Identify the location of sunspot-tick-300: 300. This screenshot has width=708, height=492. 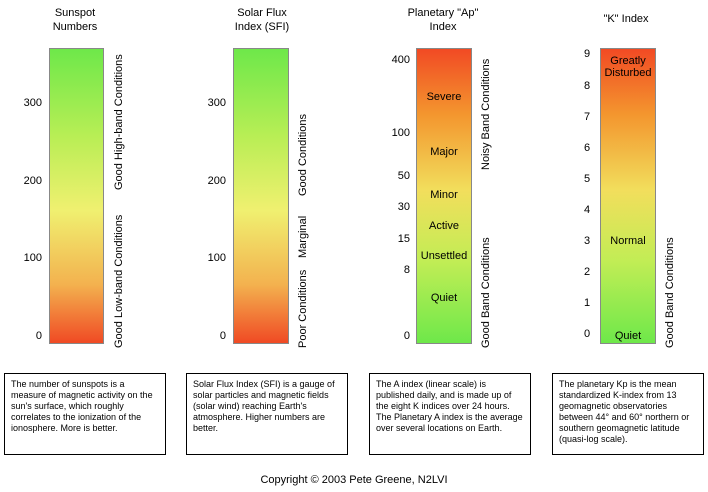
(32, 103).